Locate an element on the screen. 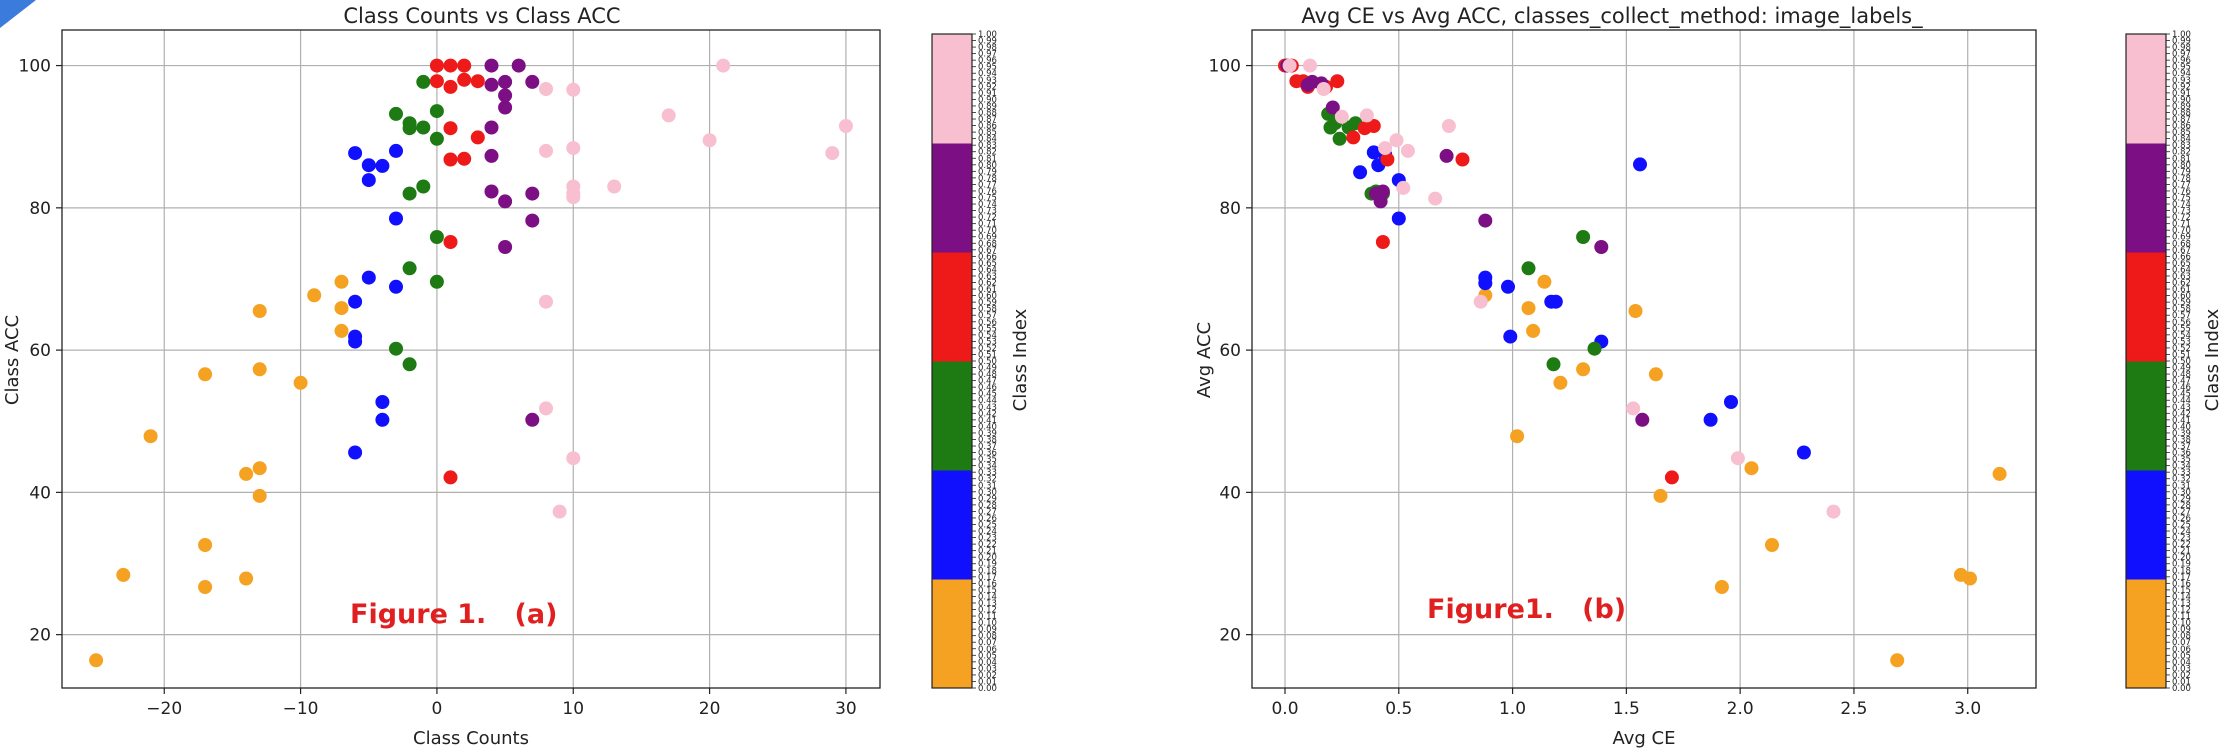 This screenshot has height=755, width=2225. colorbar-tick-label: 0.58 is located at coordinates (987, 310).